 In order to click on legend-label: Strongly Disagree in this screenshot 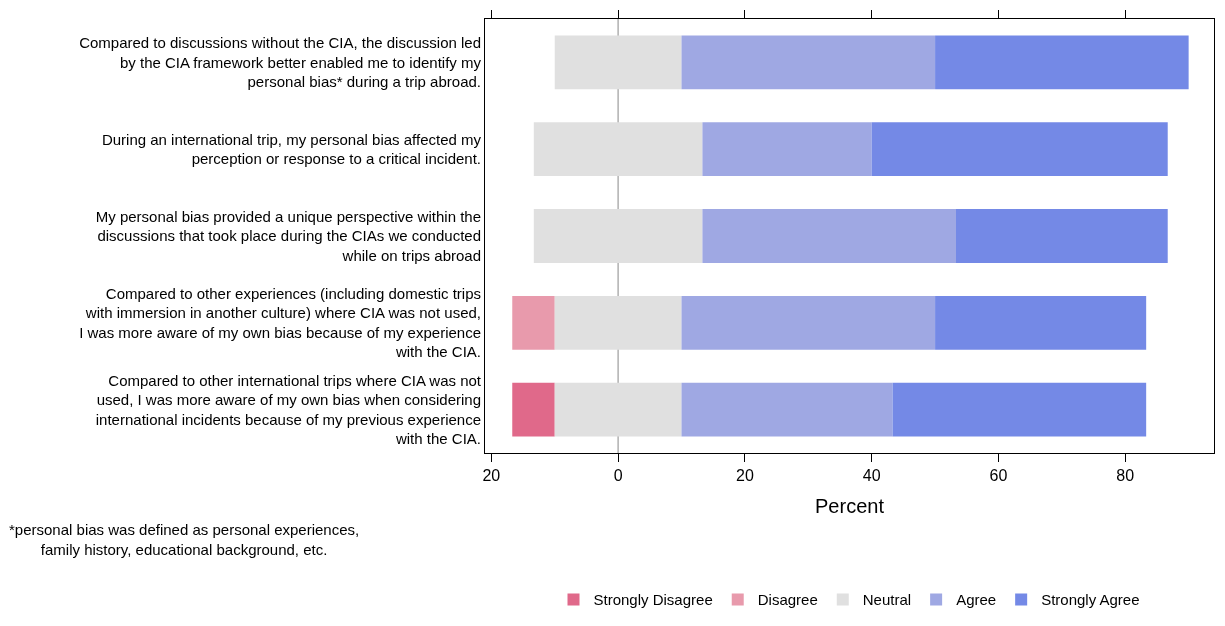, I will do `click(653, 600)`.